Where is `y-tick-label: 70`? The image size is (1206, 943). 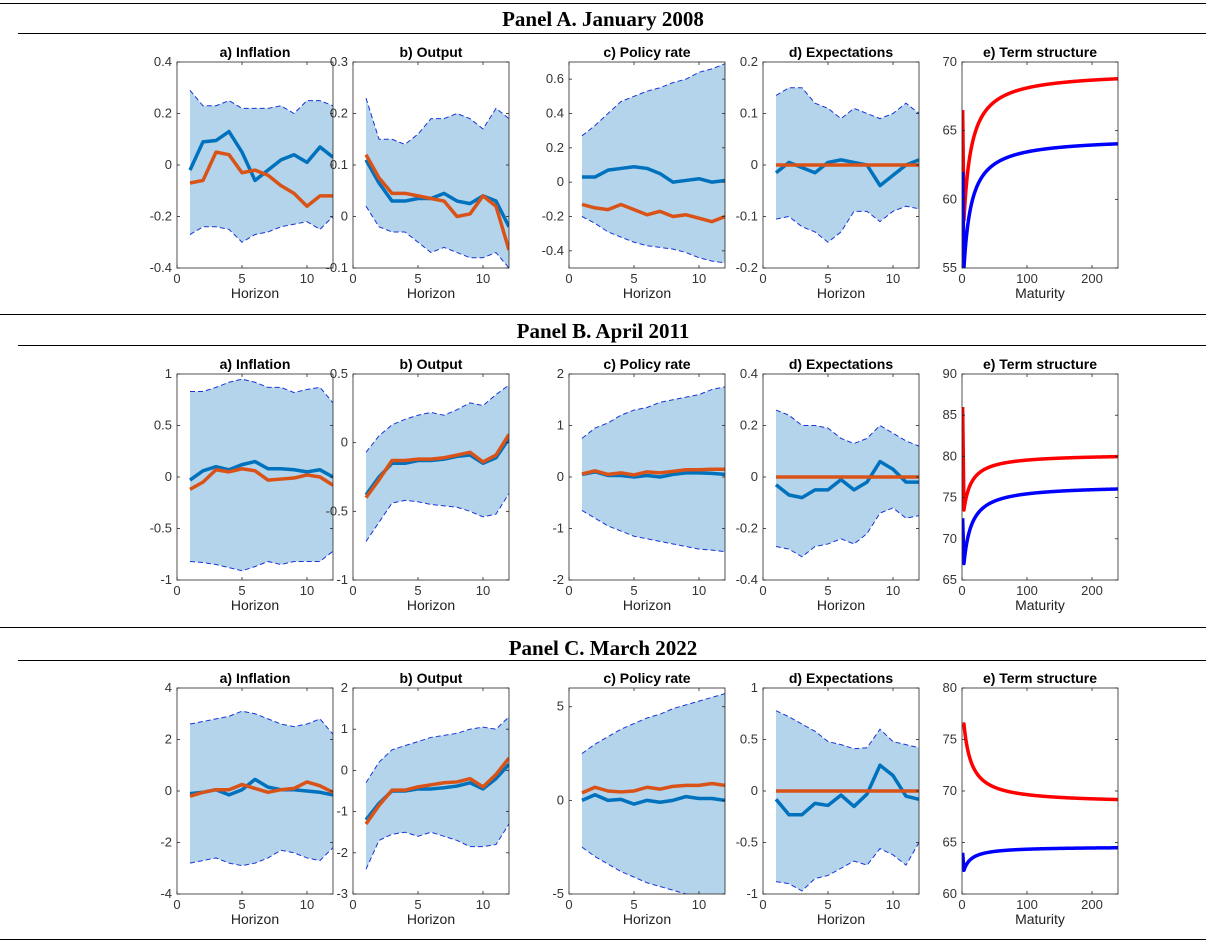 y-tick-label: 70 is located at coordinates (950, 538).